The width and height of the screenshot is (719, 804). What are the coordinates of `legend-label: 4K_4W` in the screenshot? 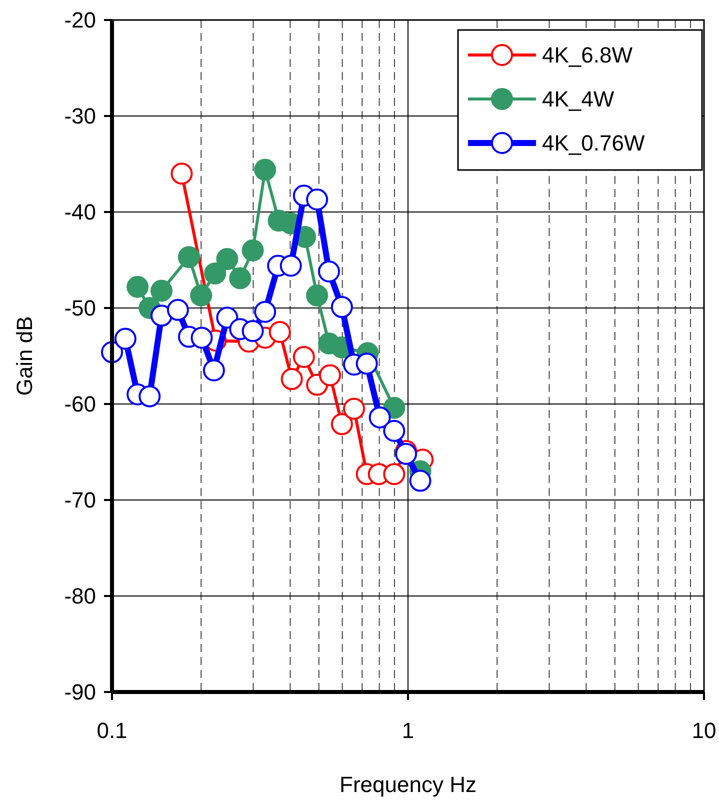 It's located at (578, 99).